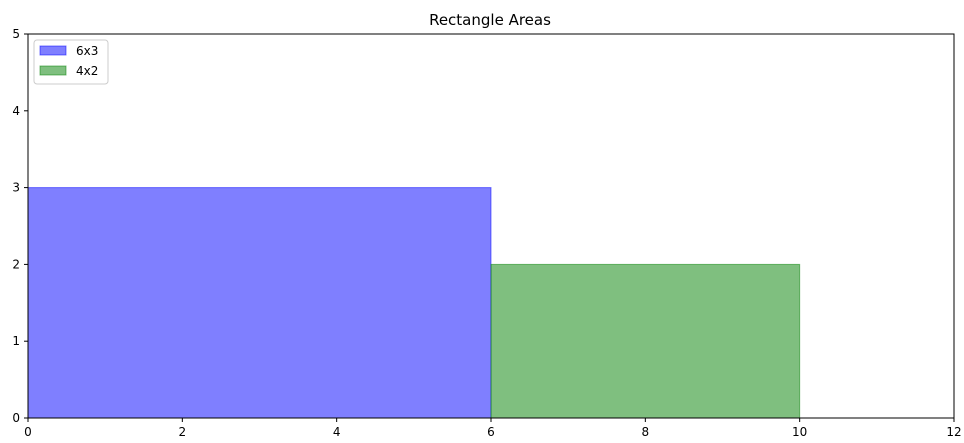 The width and height of the screenshot is (964, 443). What do you see at coordinates (16, 341) in the screenshot?
I see `y-tick-label: 1` at bounding box center [16, 341].